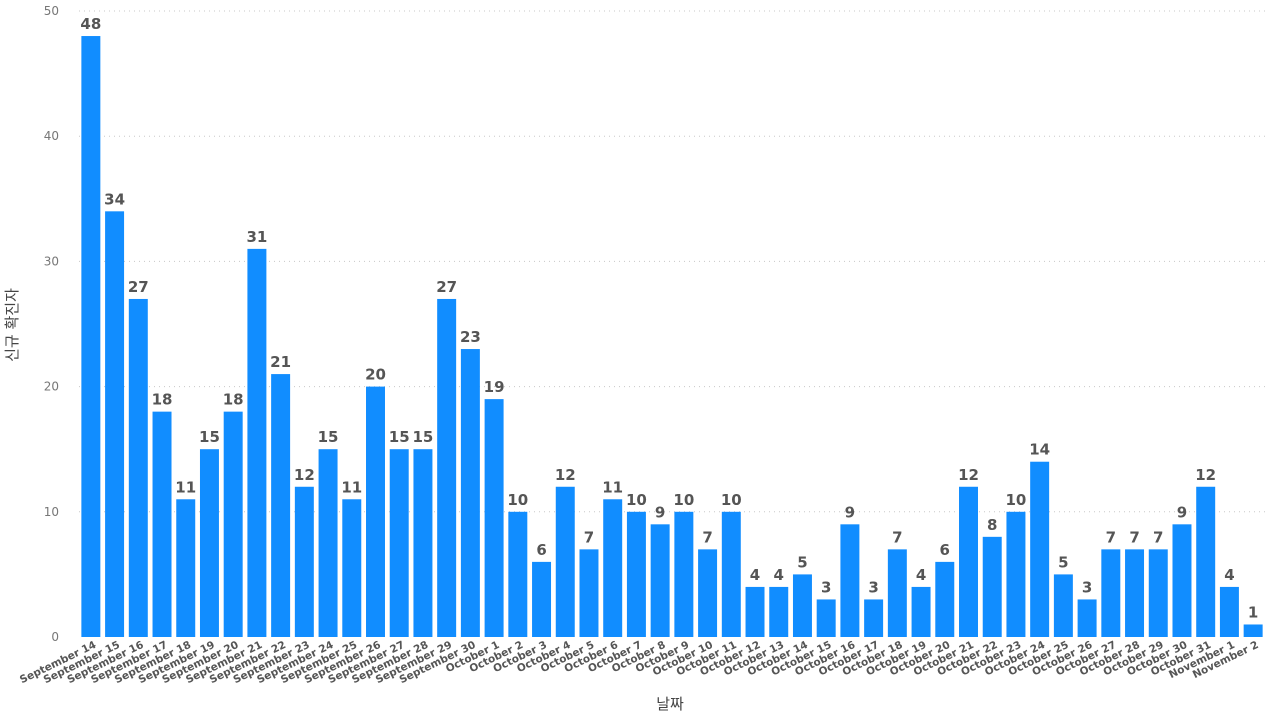 This screenshot has height=712, width=1272. I want to click on data-label: 19, so click(494, 387).